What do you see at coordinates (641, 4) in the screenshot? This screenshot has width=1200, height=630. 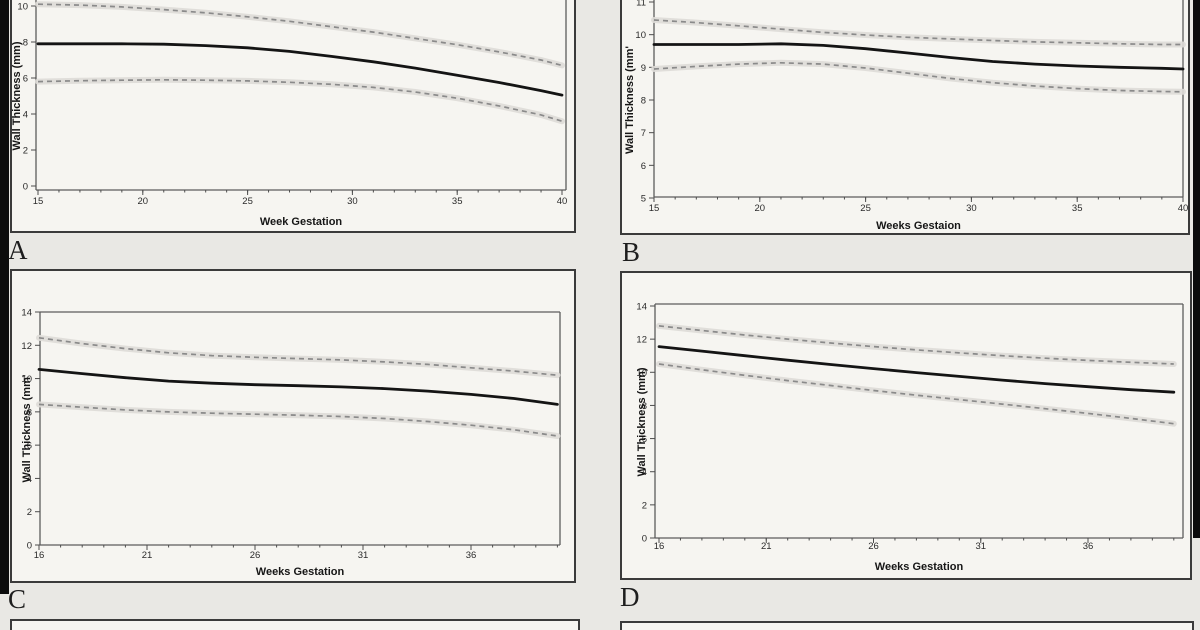 I see `y-tick-label: 11` at bounding box center [641, 4].